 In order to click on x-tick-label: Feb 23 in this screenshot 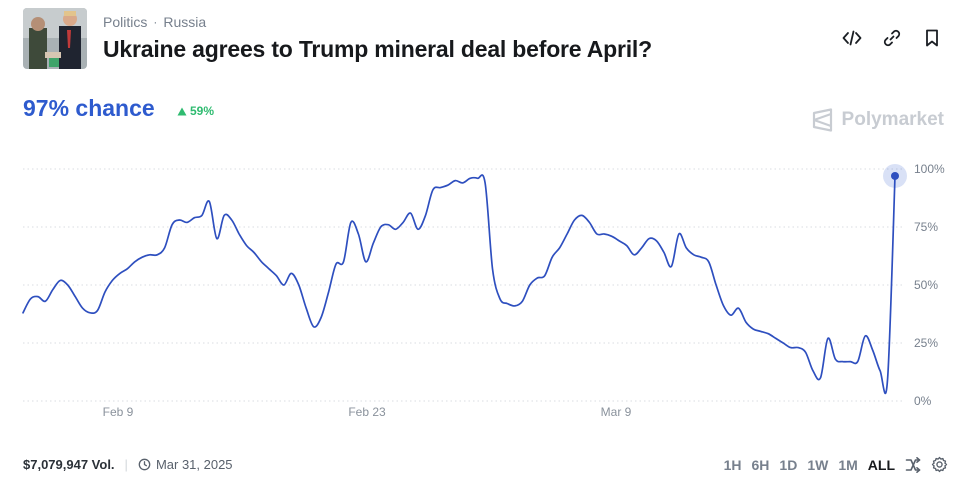, I will do `click(367, 412)`.